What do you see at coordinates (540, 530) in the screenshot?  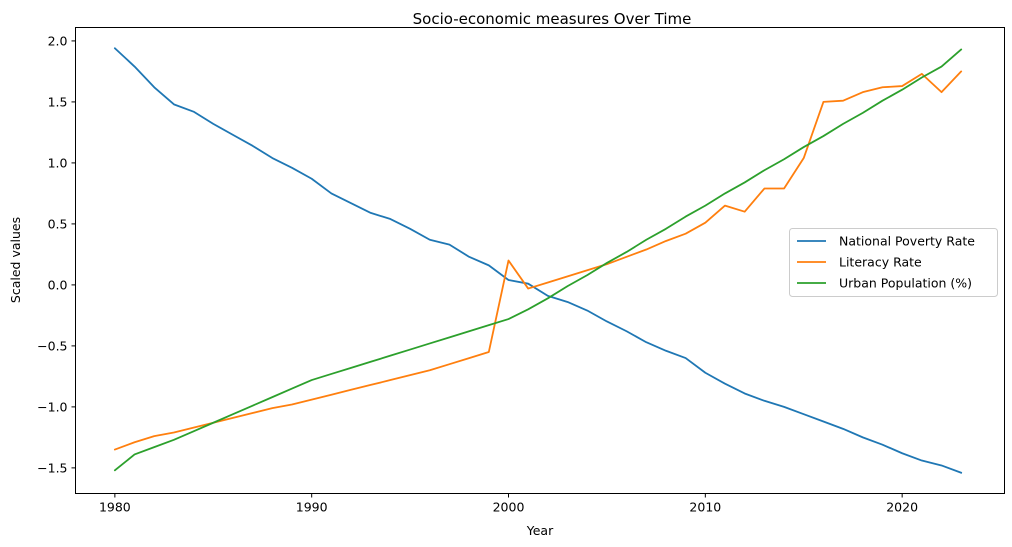 I see `x-axis-label: Year` at bounding box center [540, 530].